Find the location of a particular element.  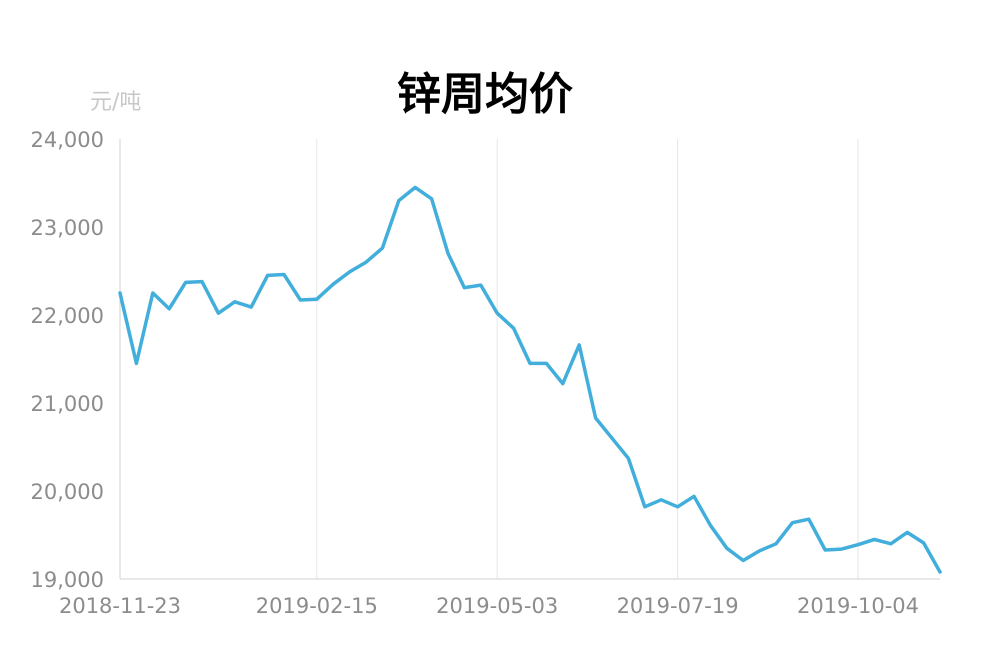

x-tick-label: 2019-10-04 is located at coordinates (858, 606).